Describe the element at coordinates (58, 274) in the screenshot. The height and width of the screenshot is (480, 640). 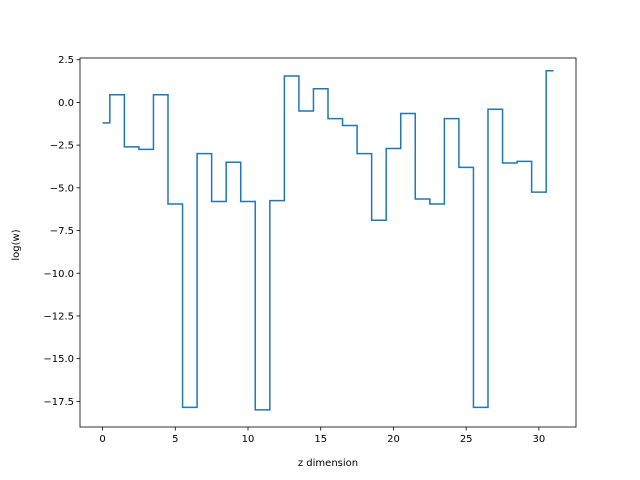
I see `y-tick-label: −10.0` at that location.